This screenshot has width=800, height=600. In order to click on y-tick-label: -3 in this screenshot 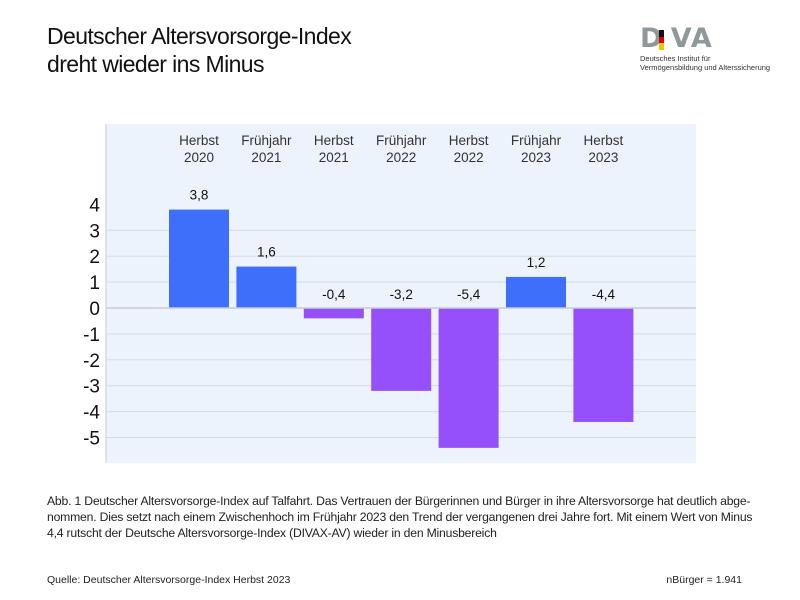, I will do `click(91, 387)`.